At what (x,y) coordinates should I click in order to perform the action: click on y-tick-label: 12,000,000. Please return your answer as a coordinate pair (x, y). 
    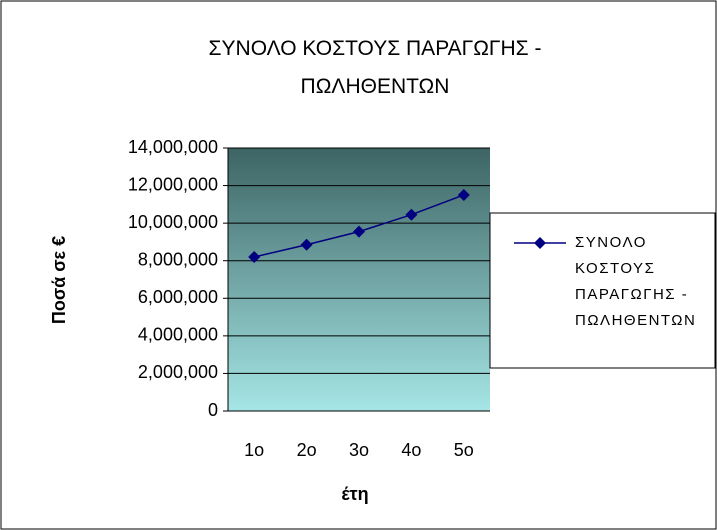
    Looking at the image, I should click on (173, 184).